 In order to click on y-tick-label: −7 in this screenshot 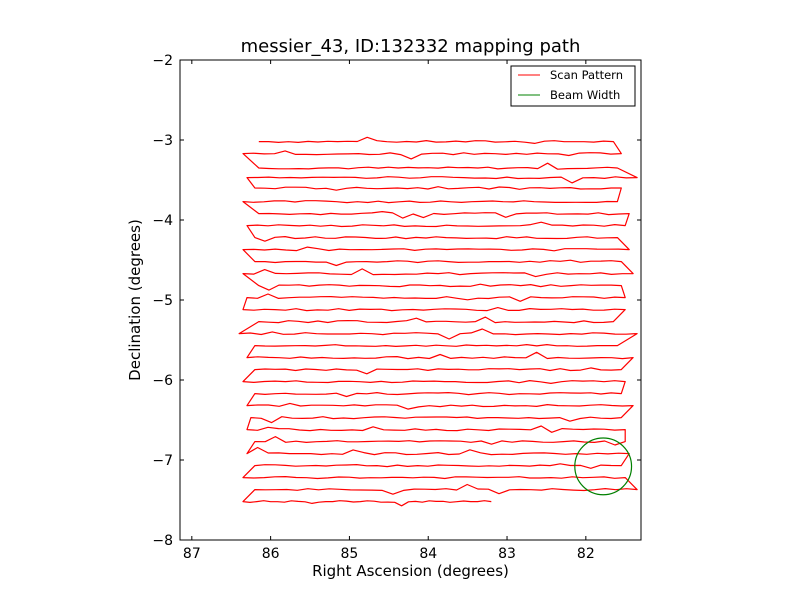, I will do `click(162, 461)`.